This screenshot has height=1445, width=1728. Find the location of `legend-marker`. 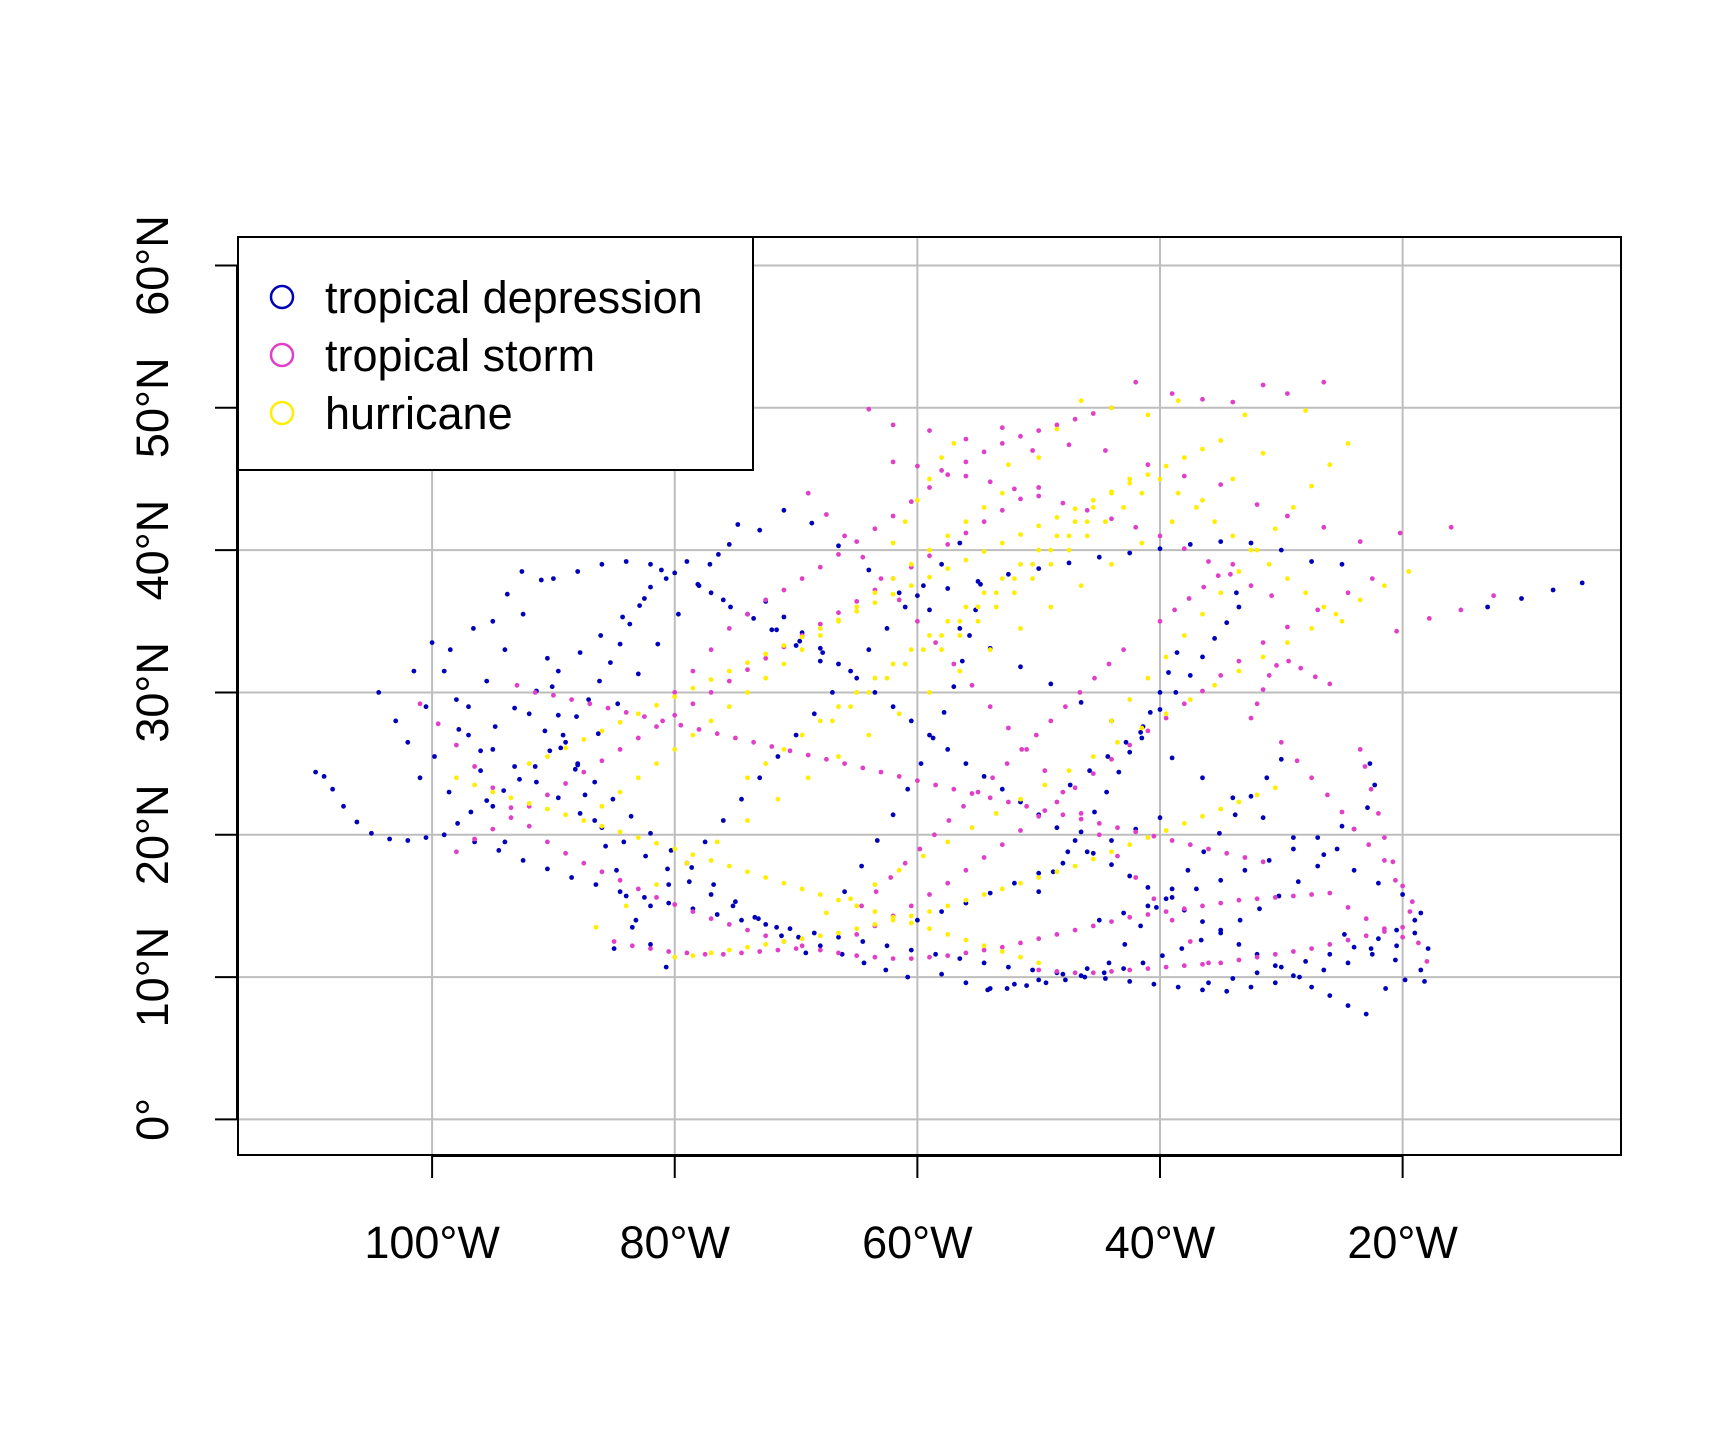

legend-marker is located at coordinates (282, 297).